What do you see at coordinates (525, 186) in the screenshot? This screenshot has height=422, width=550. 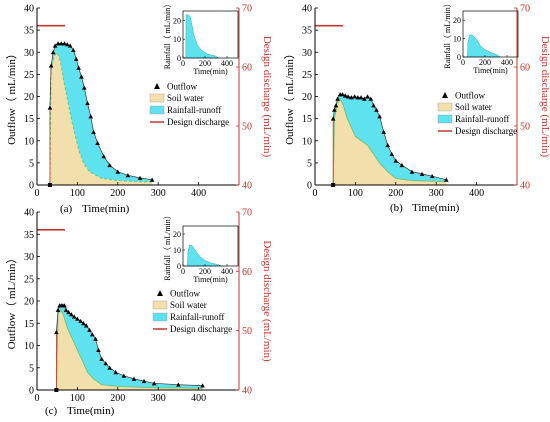 I see `y2-tick-label: 40` at bounding box center [525, 186].